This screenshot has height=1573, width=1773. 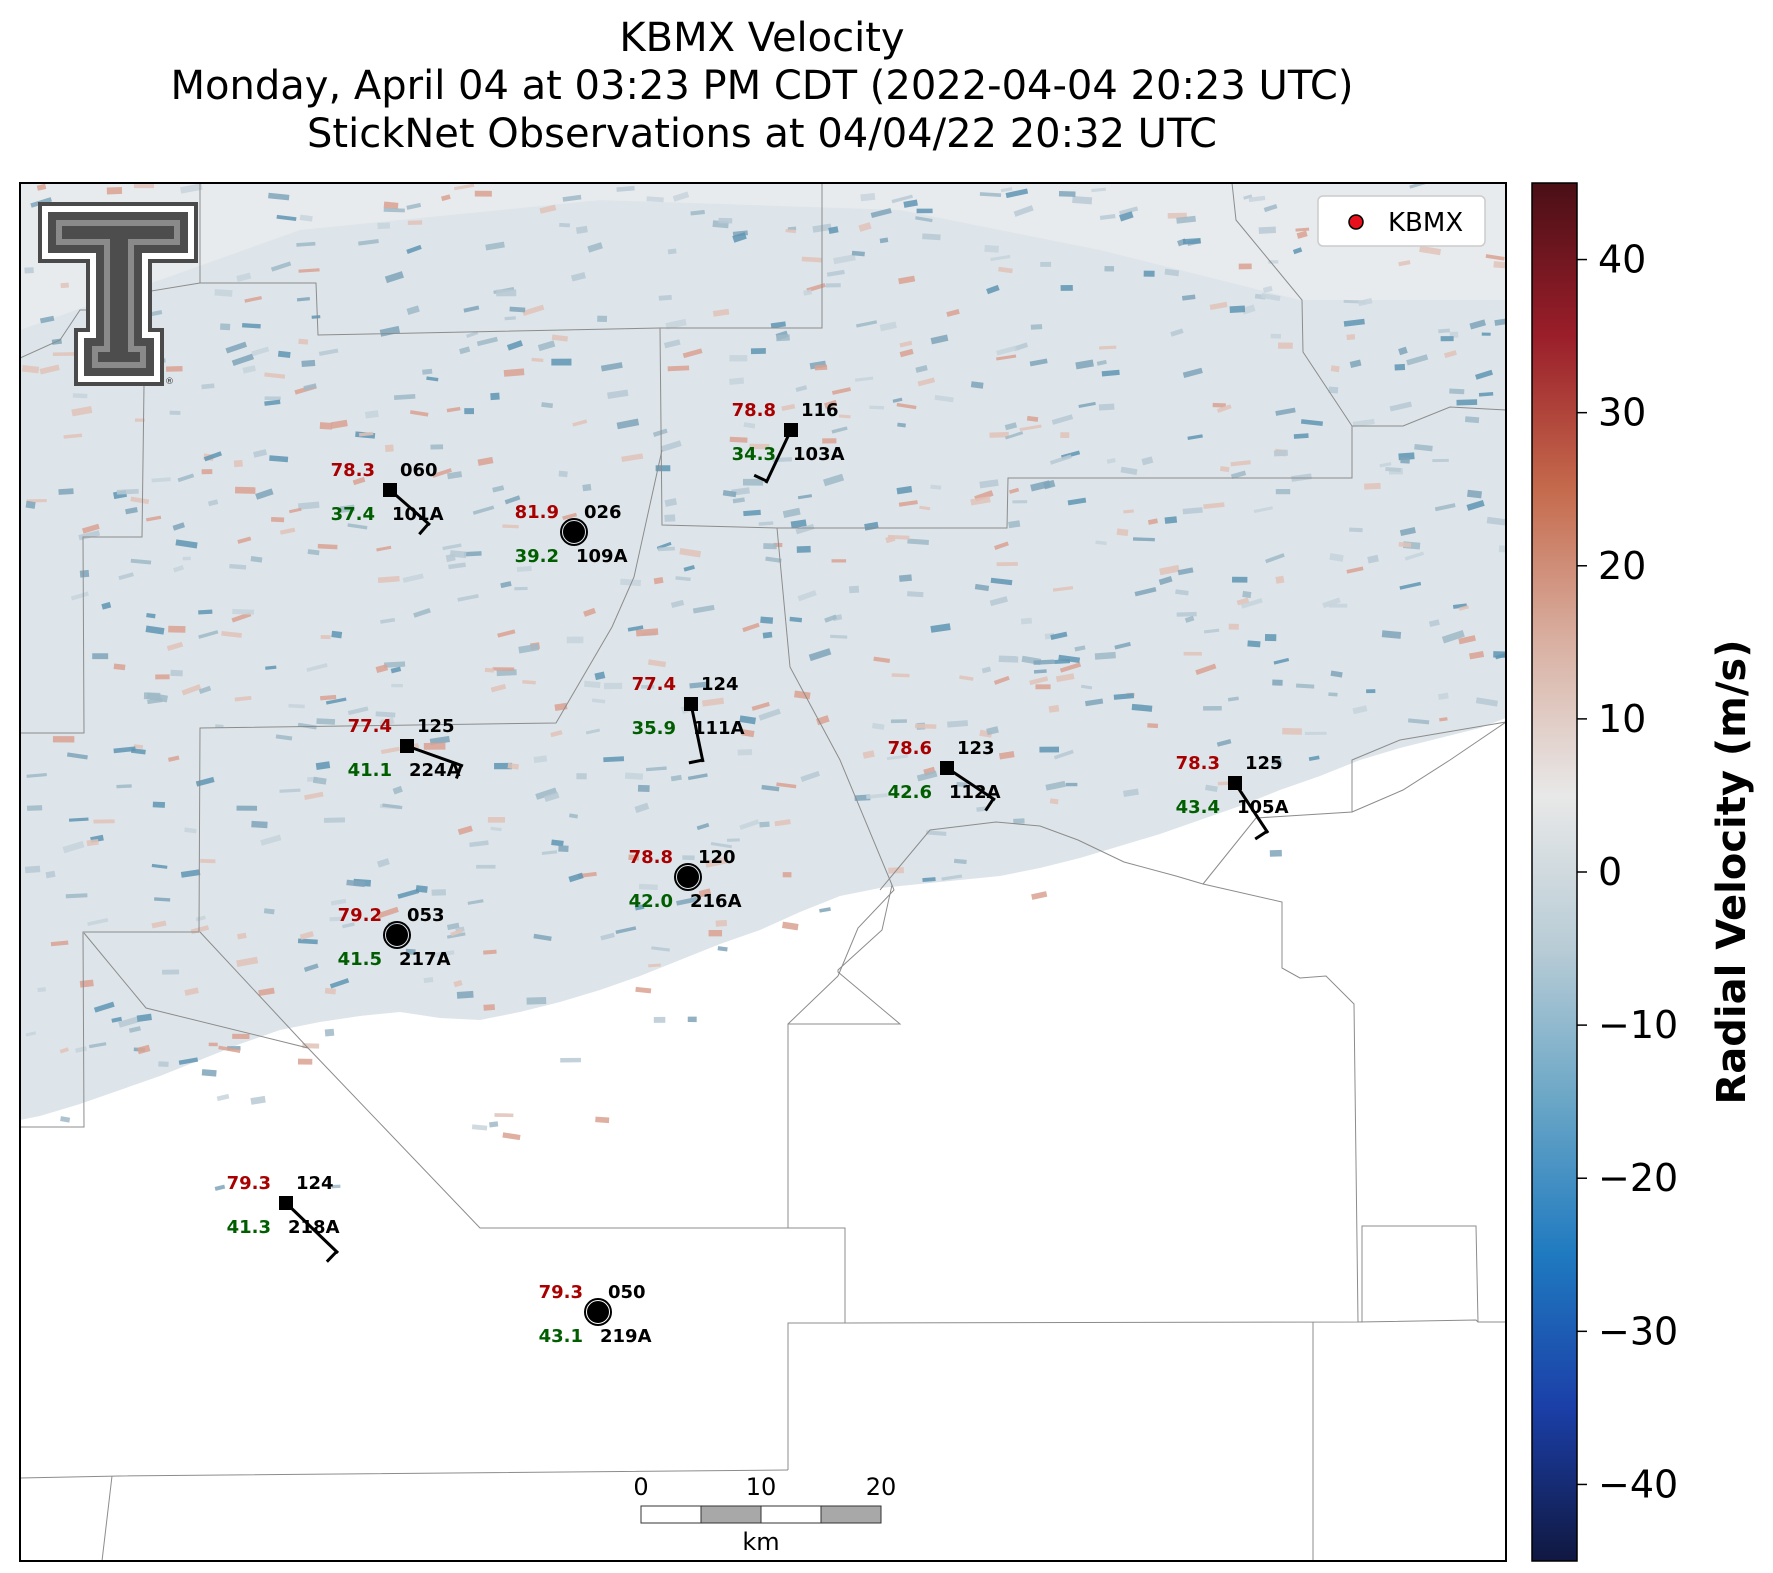 I want to click on colorbar-tick-label: 30, so click(x=1622, y=413).